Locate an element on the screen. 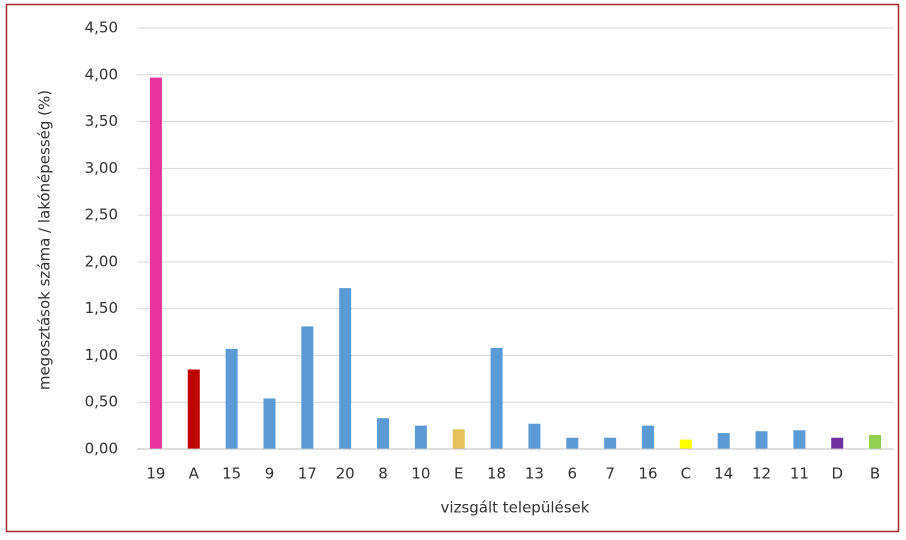 Image resolution: width=906 pixels, height=540 pixels. x-tick-label: 9 is located at coordinates (270, 474).